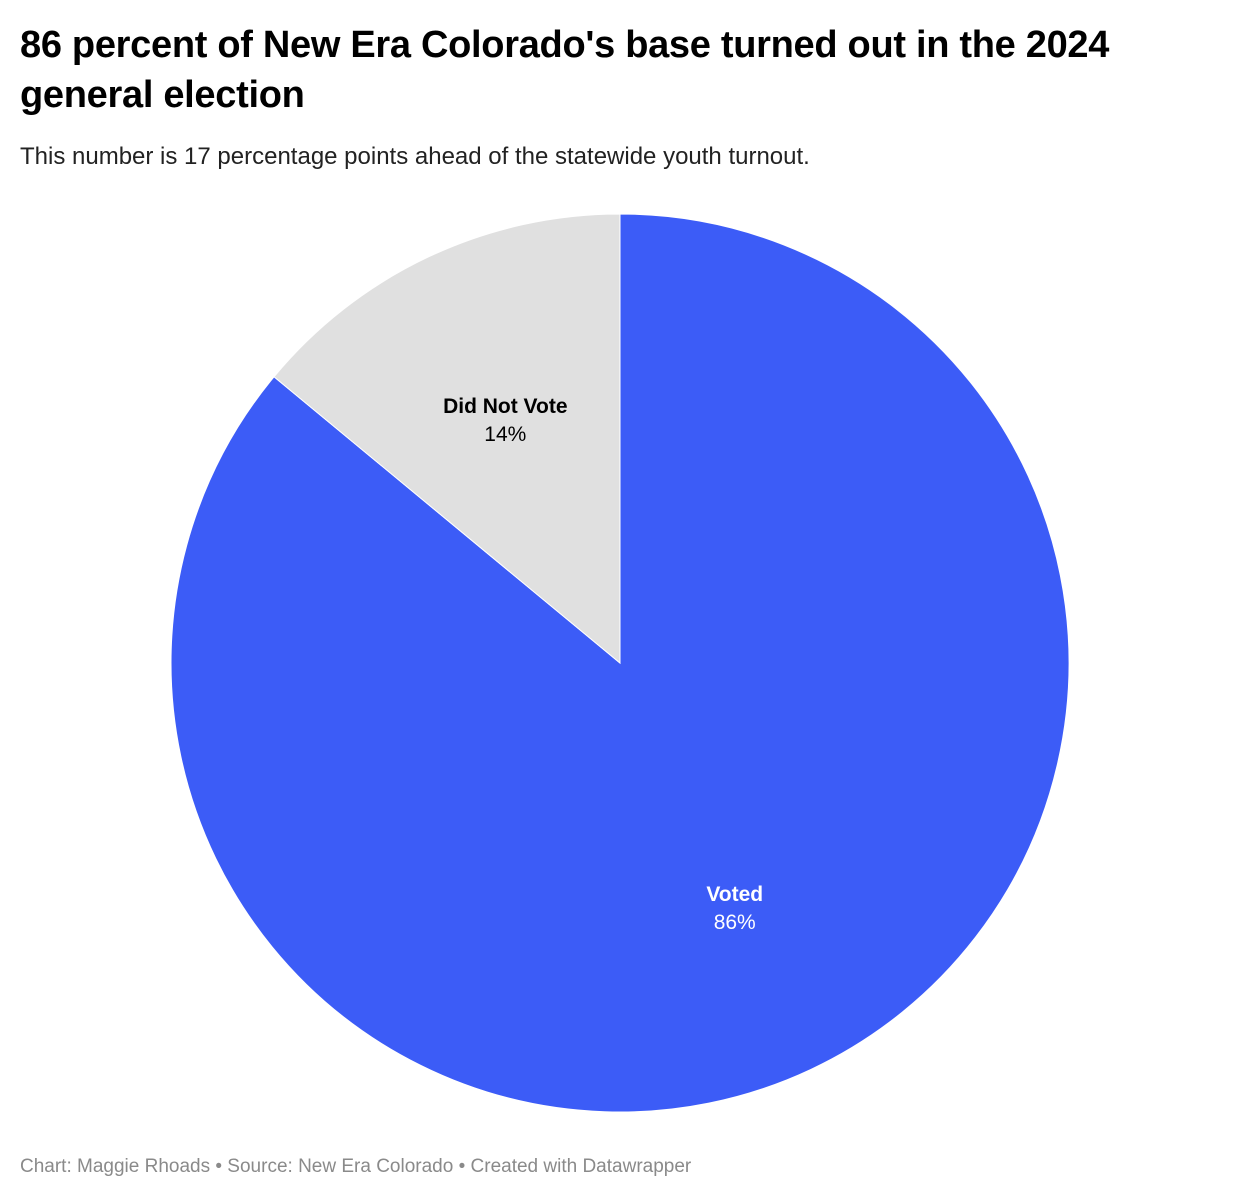  What do you see at coordinates (735, 922) in the screenshot?
I see `slice-value-voted: 86%` at bounding box center [735, 922].